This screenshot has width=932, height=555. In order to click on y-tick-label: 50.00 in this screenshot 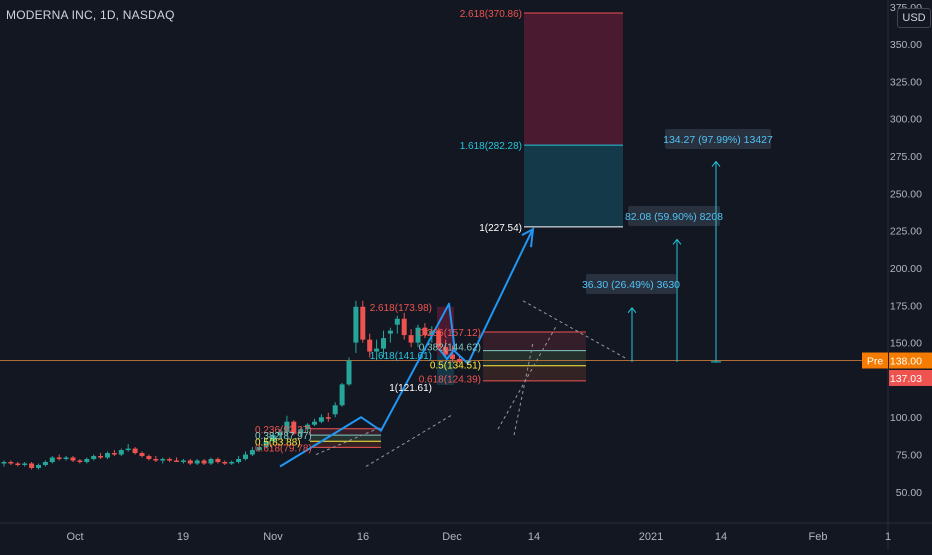, I will do `click(909, 493)`.